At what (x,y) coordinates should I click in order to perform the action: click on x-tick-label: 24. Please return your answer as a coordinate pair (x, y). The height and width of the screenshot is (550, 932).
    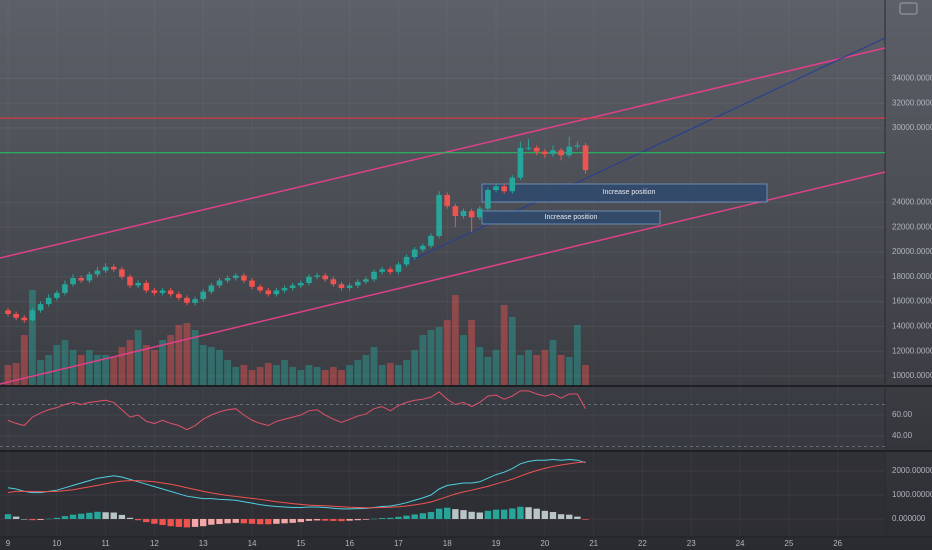
    Looking at the image, I should click on (740, 543).